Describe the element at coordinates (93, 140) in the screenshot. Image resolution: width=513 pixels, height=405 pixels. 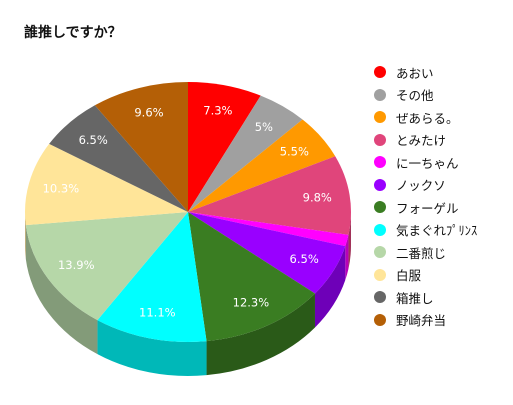
I see `pie-data-label-10: 6.5%` at that location.